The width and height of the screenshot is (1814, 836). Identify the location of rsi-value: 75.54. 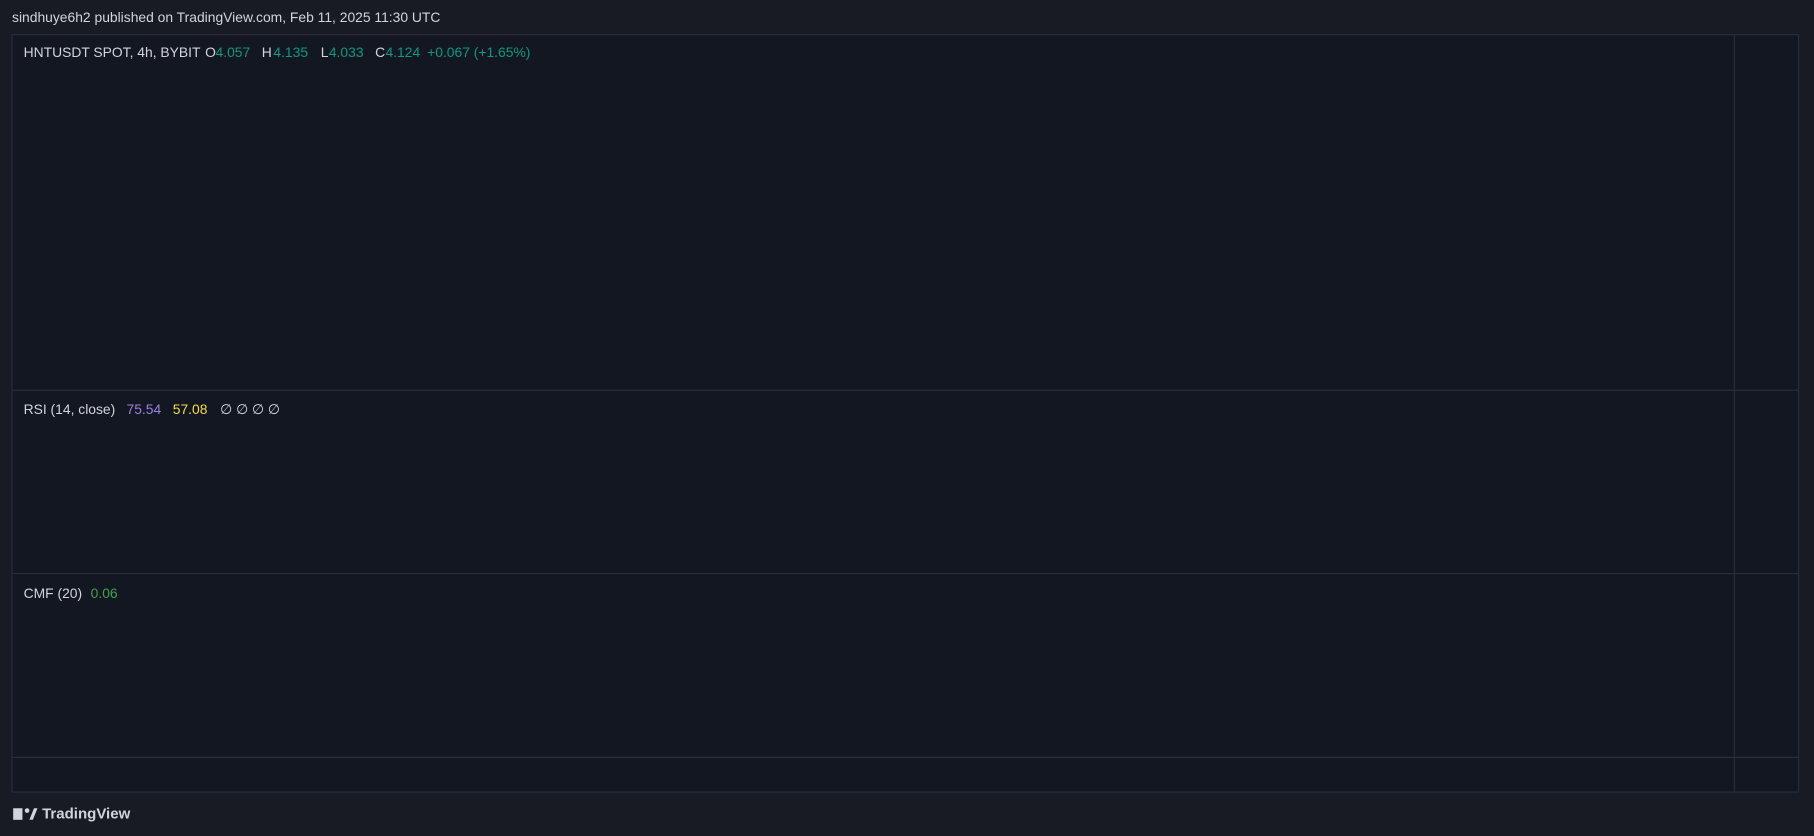
(144, 409).